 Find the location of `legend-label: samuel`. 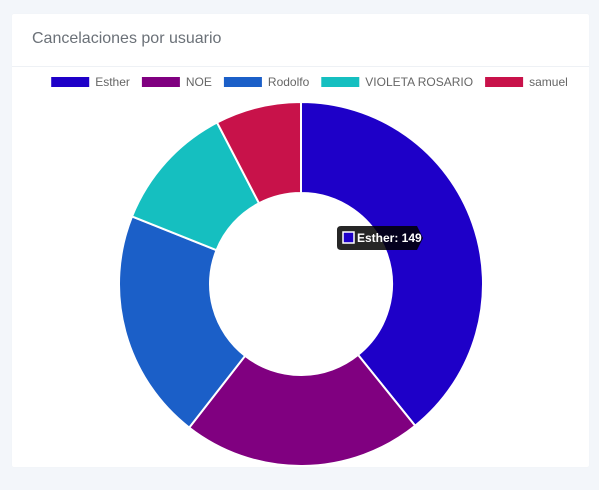

legend-label: samuel is located at coordinates (548, 82).